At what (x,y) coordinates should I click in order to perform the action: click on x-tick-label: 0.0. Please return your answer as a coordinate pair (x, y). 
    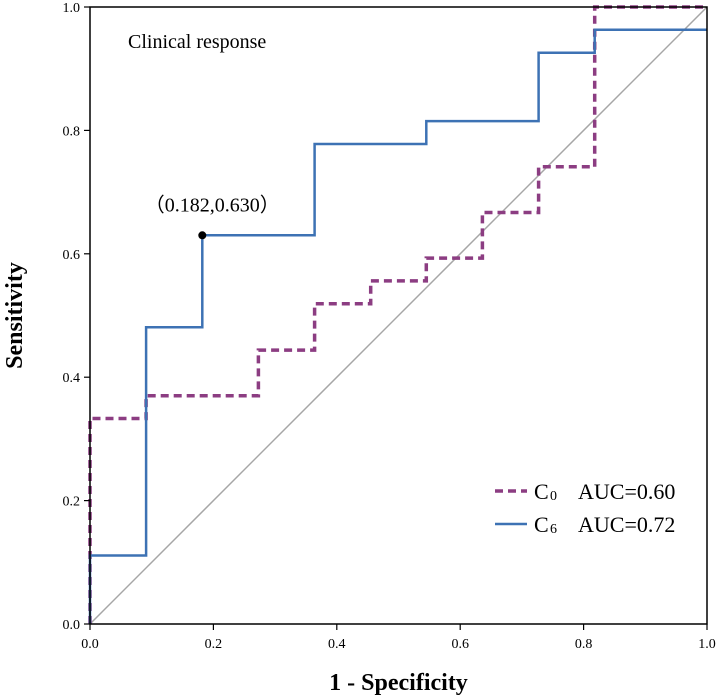
    Looking at the image, I should click on (90, 644).